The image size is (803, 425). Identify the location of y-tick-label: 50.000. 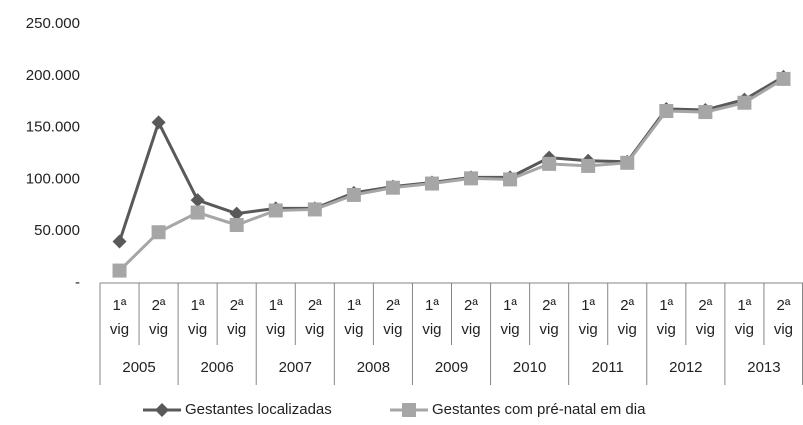
(57, 230).